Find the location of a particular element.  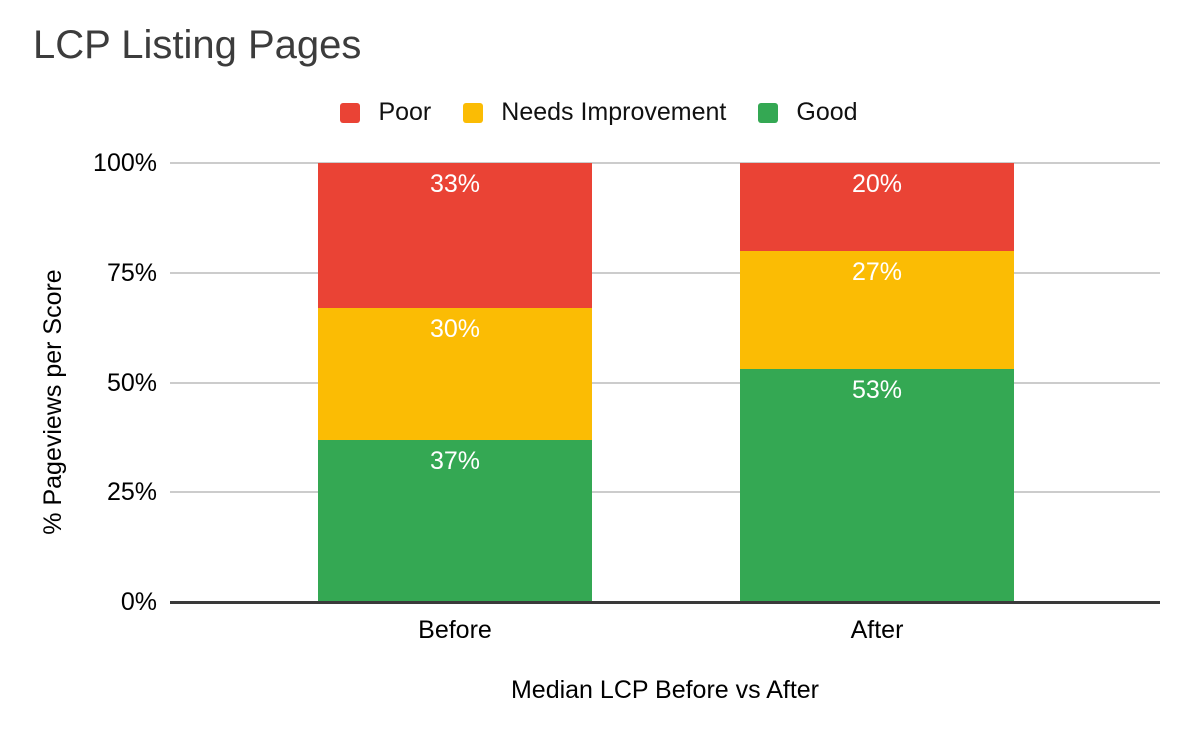

legend-label: Good is located at coordinates (827, 112).